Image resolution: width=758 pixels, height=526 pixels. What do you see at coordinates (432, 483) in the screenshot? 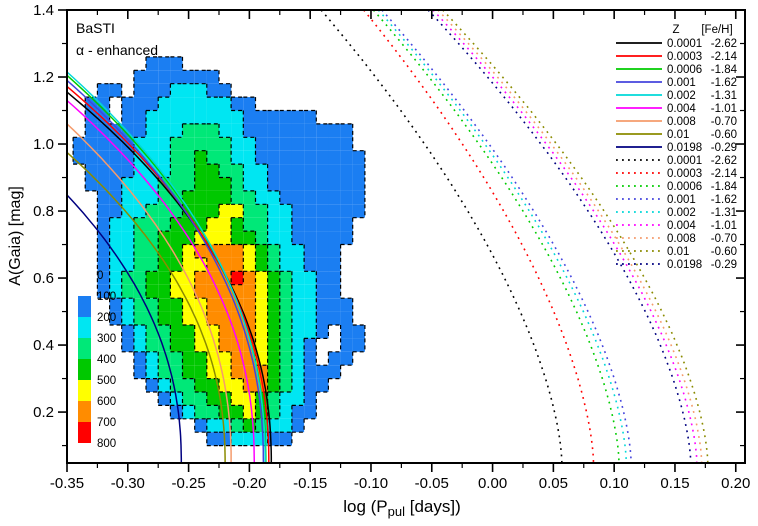
I see `x-tick-label: -0.05` at bounding box center [432, 483].